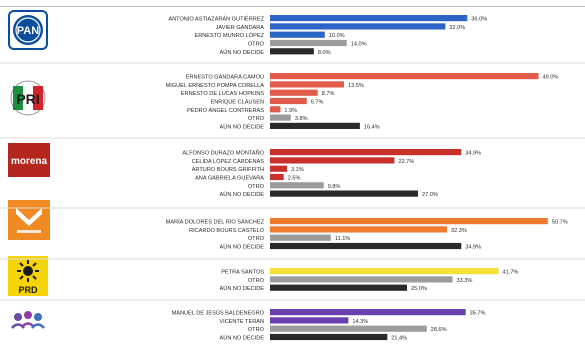  What do you see at coordinates (399, 339) in the screenshot?
I see `value-label: 21.4%` at bounding box center [399, 339].